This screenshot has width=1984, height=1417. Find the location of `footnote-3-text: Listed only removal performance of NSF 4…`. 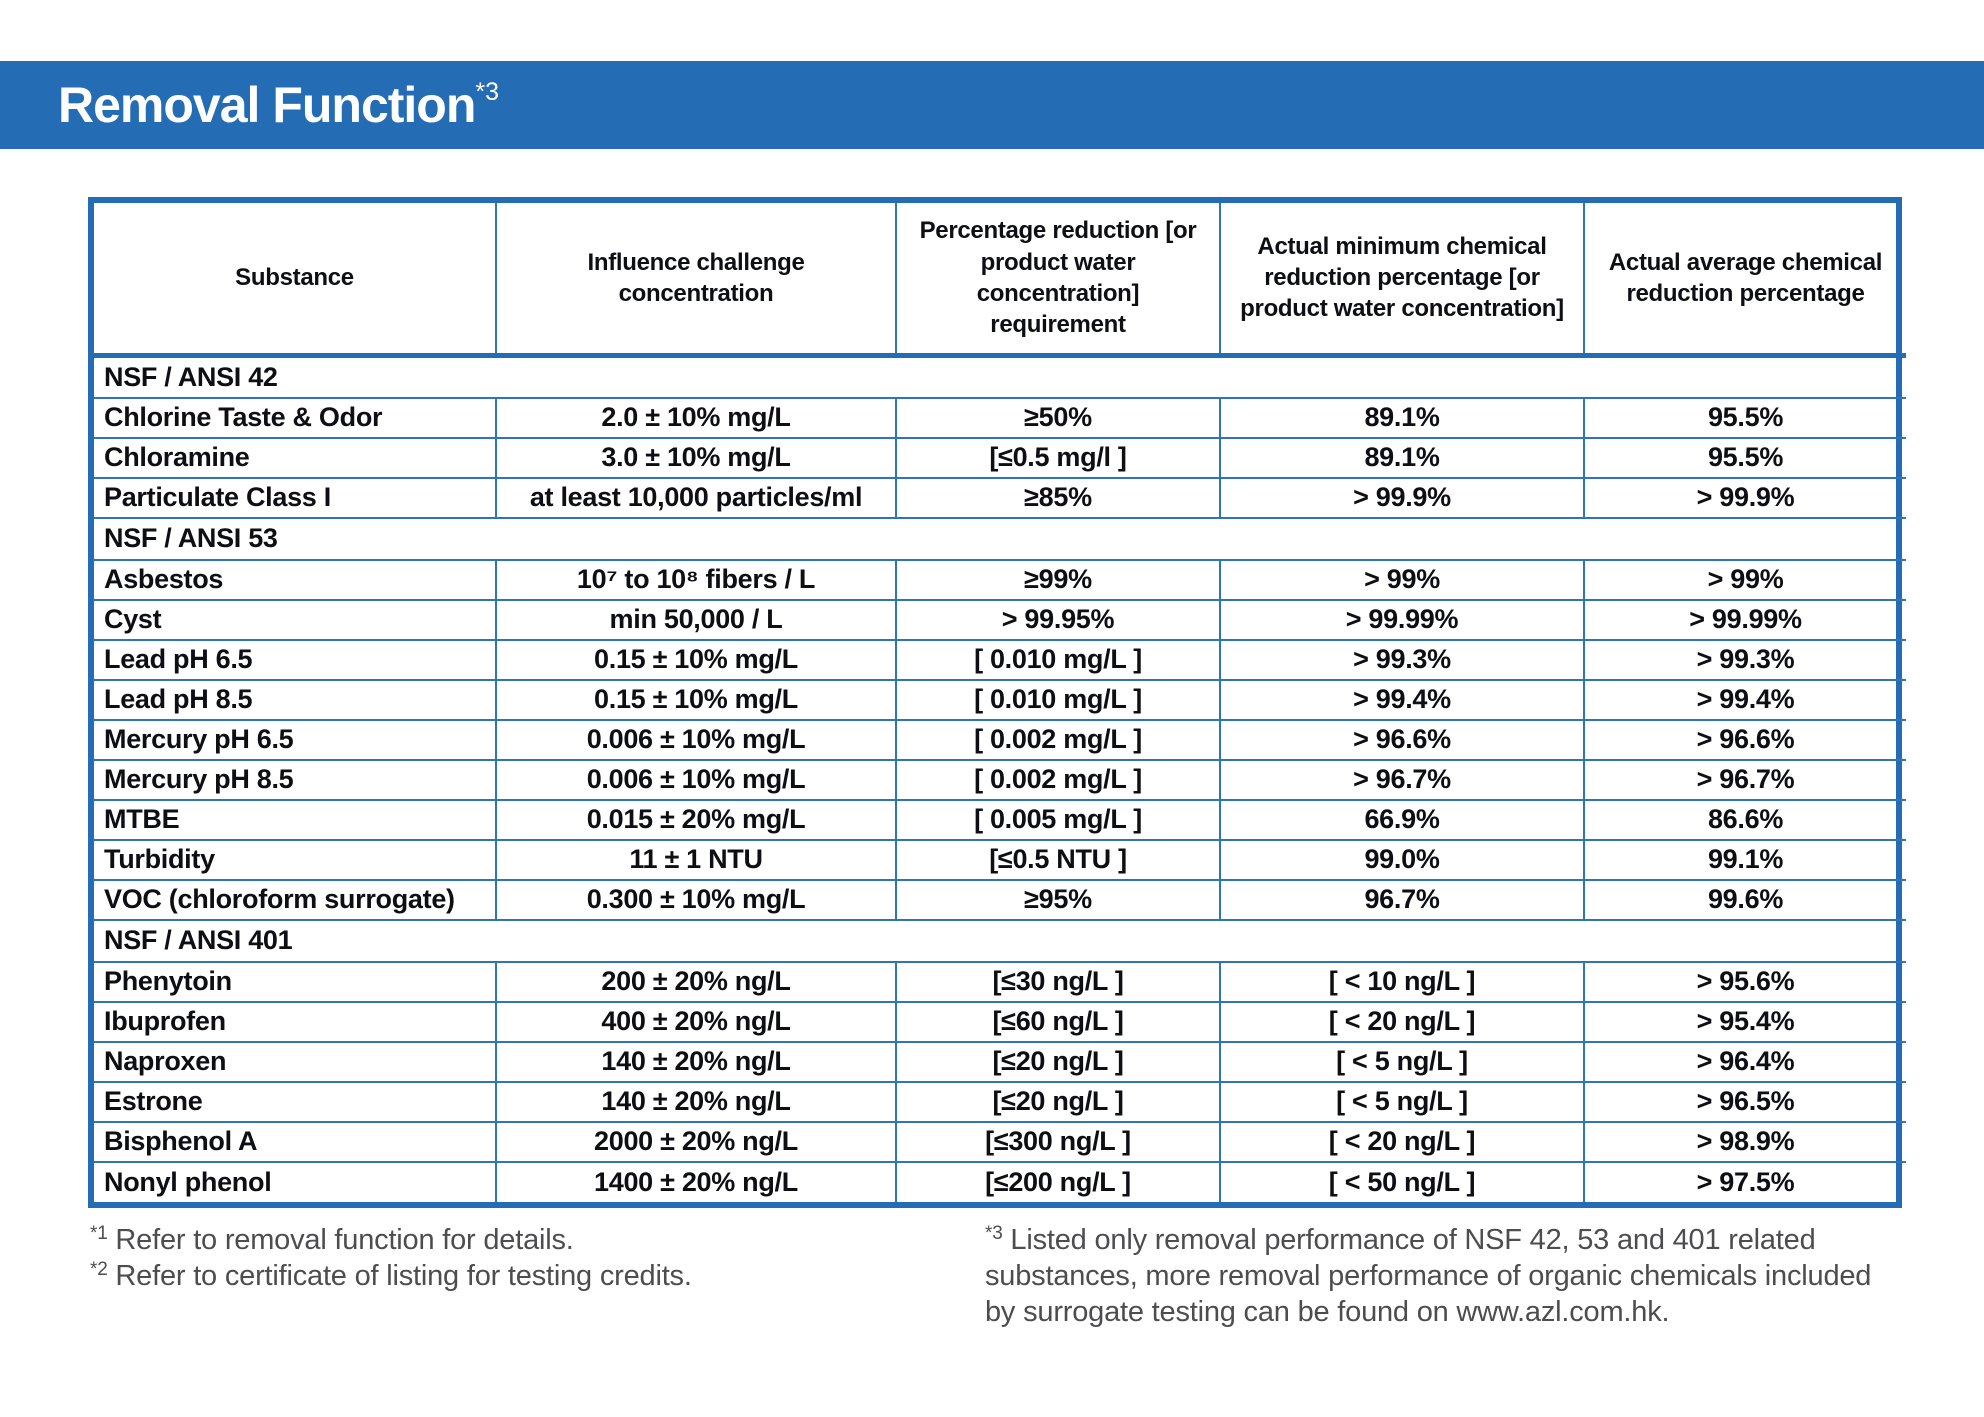

footnote-3-text: Listed only removal performance of NSF 4… is located at coordinates (1428, 1276).